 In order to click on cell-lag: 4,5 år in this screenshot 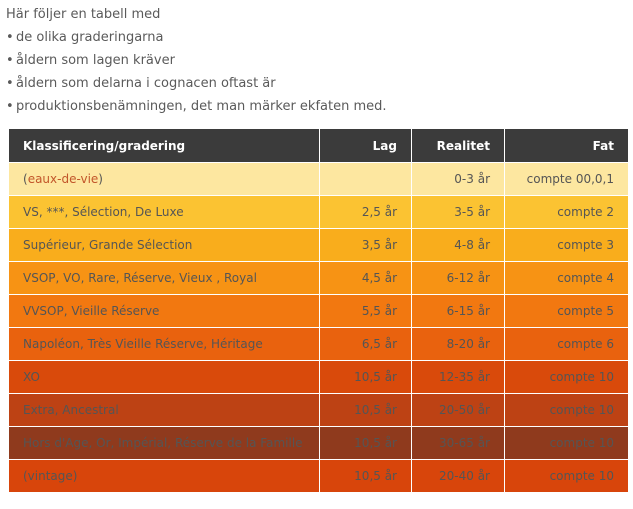, I will do `click(365, 278)`.